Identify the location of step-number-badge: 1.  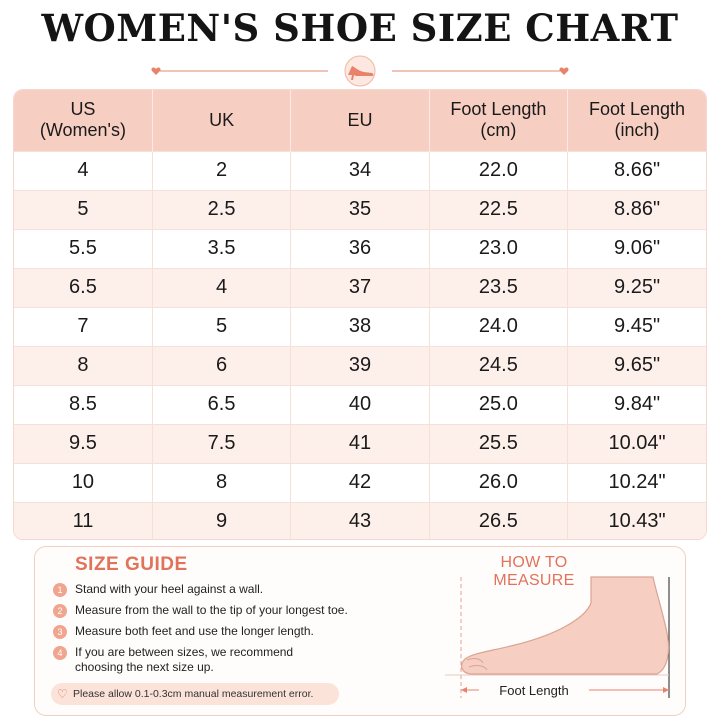
(60, 590).